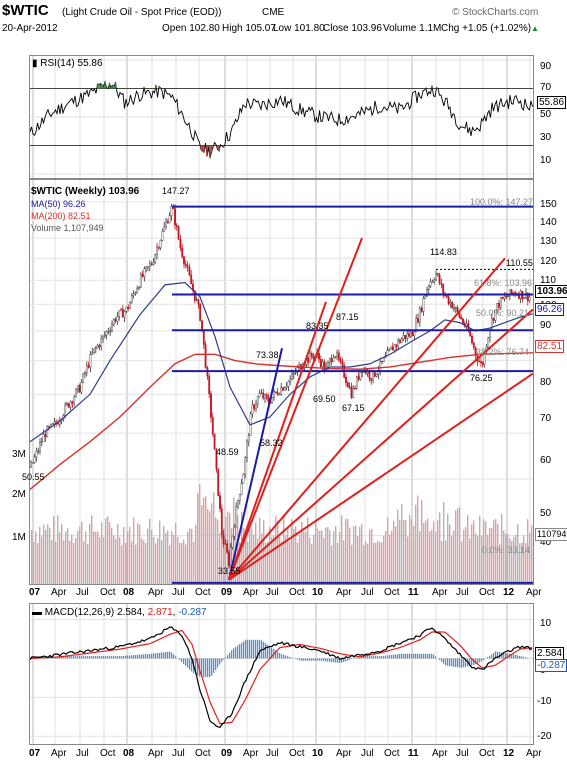  Describe the element at coordinates (462, 753) in the screenshot. I see `x-tick-label: Jul` at that location.